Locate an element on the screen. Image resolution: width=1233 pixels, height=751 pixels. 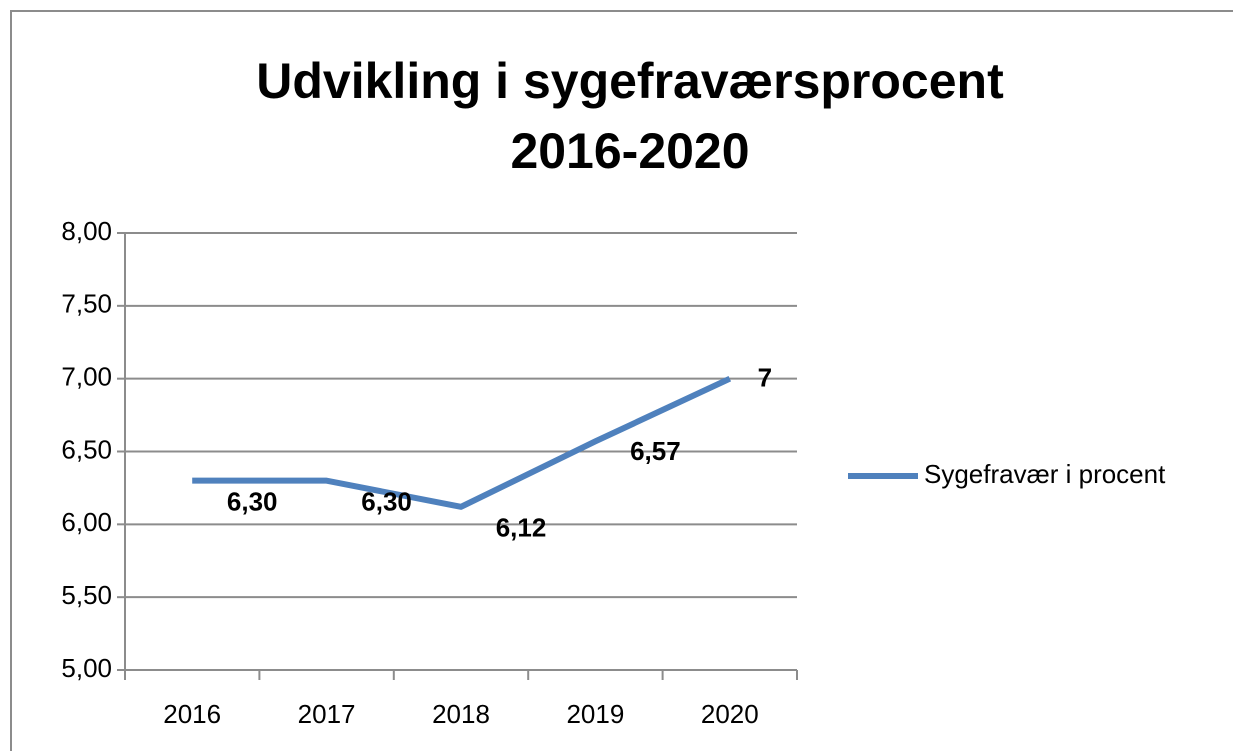
x-tick-label: 2020 is located at coordinates (730, 714).